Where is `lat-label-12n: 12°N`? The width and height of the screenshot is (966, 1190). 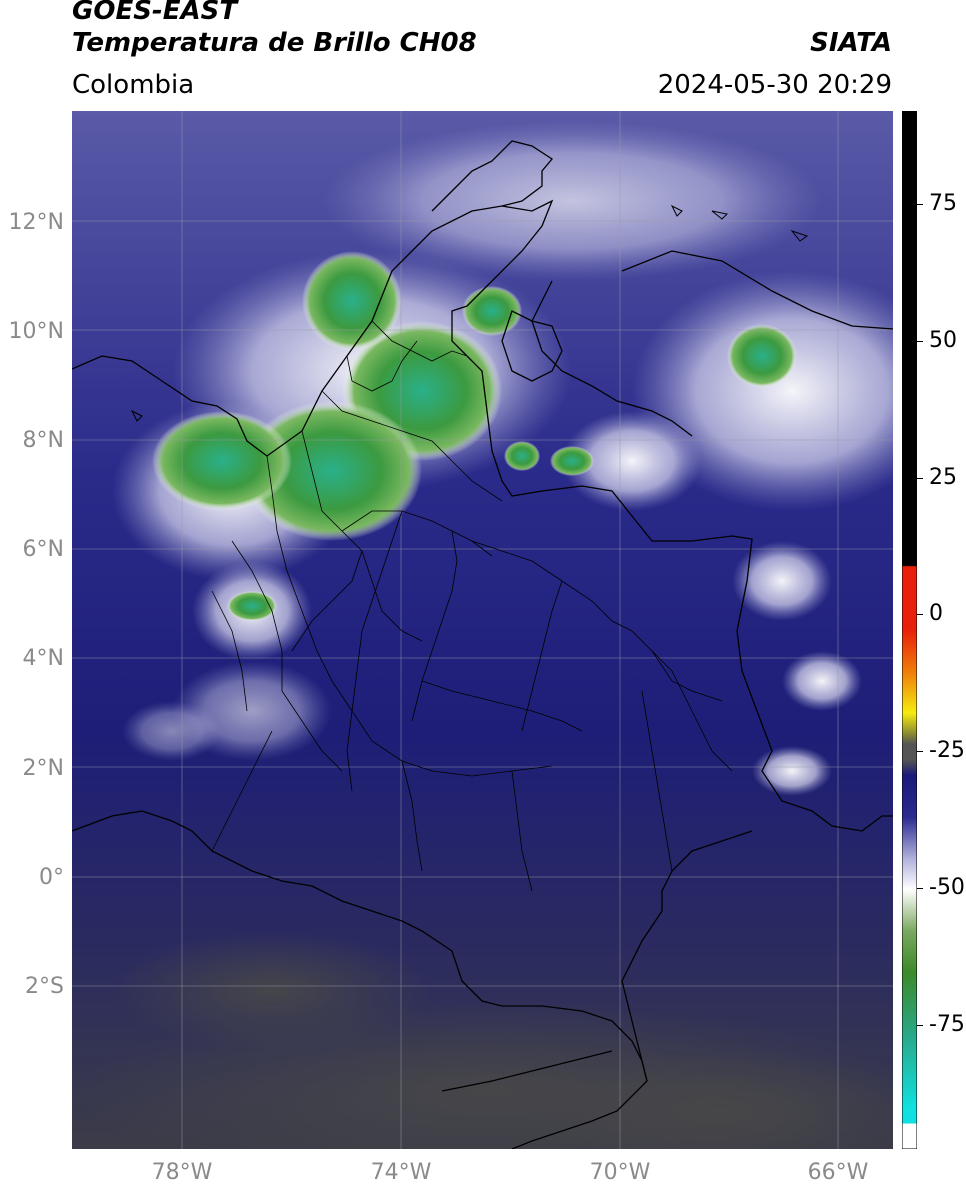 lat-label-12n: 12°N is located at coordinates (36, 222).